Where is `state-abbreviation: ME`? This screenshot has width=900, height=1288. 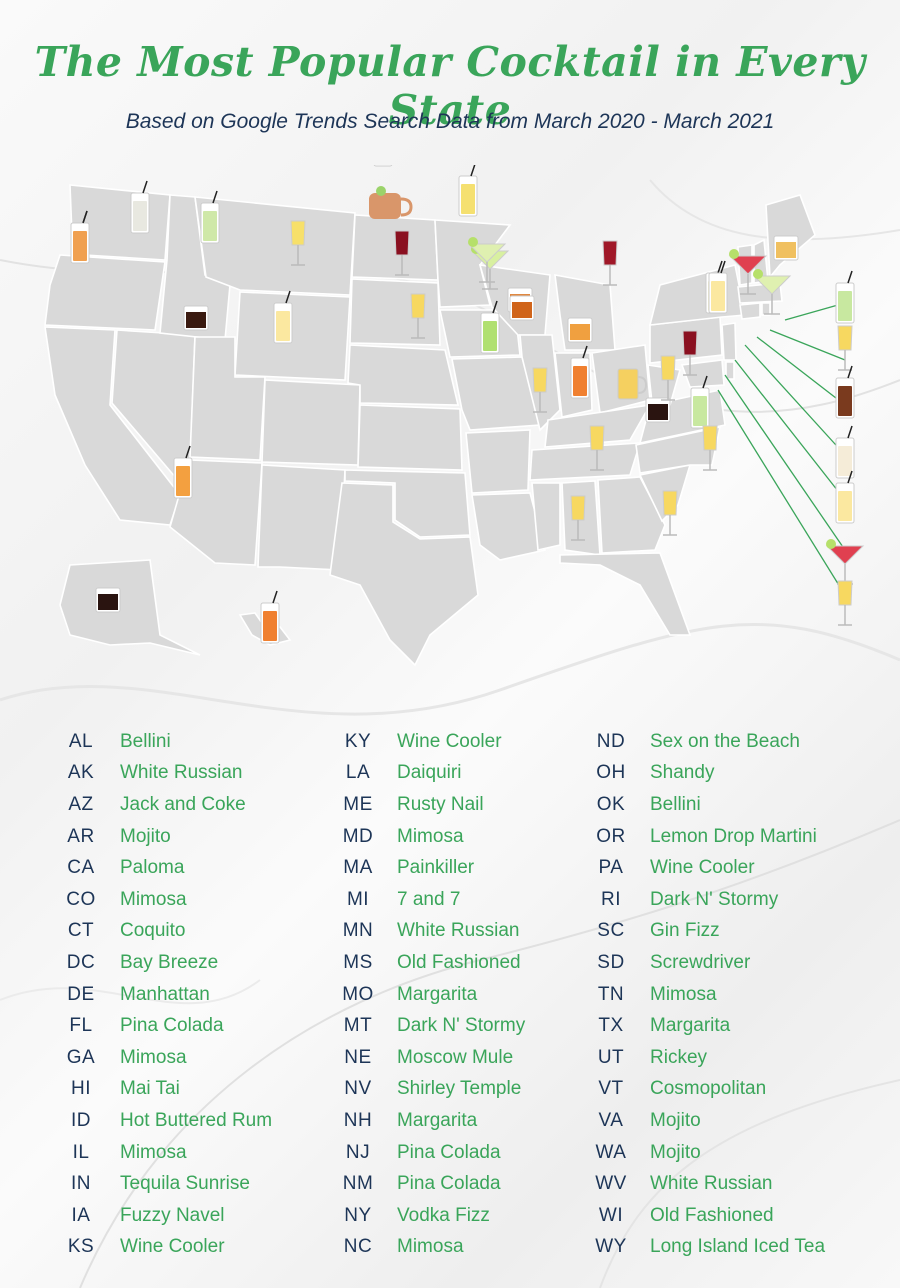
state-abbreviation: ME is located at coordinates (358, 804).